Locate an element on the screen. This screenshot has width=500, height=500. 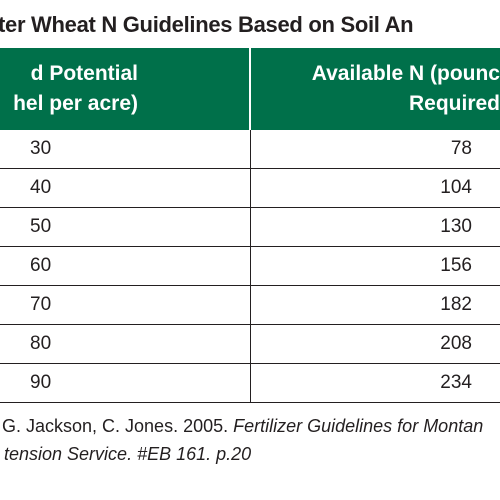
yield-cell: 70 is located at coordinates (125, 305).